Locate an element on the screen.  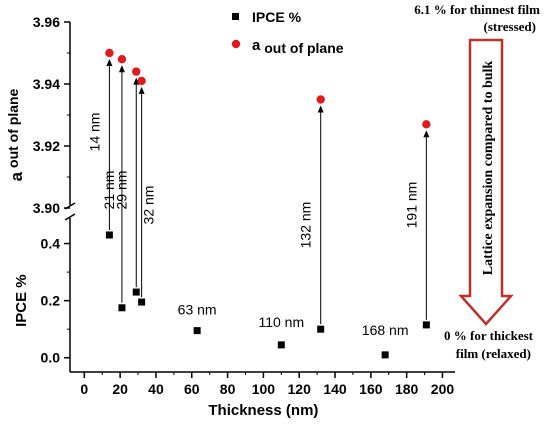
x-tick-label: 180 is located at coordinates (407, 389).